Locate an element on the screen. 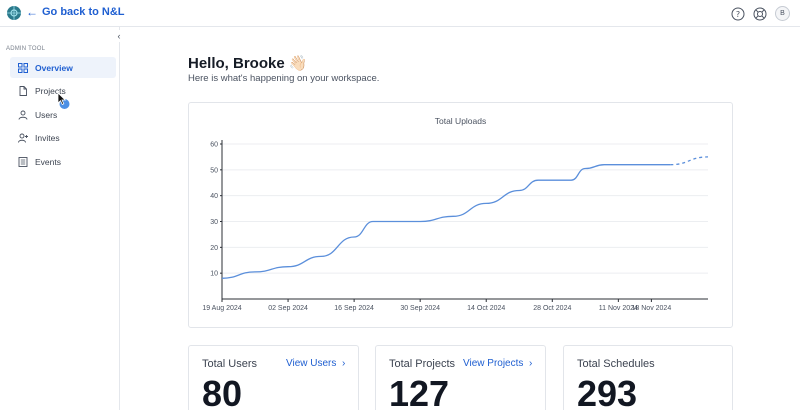  forecast-series-line is located at coordinates (689, 161).